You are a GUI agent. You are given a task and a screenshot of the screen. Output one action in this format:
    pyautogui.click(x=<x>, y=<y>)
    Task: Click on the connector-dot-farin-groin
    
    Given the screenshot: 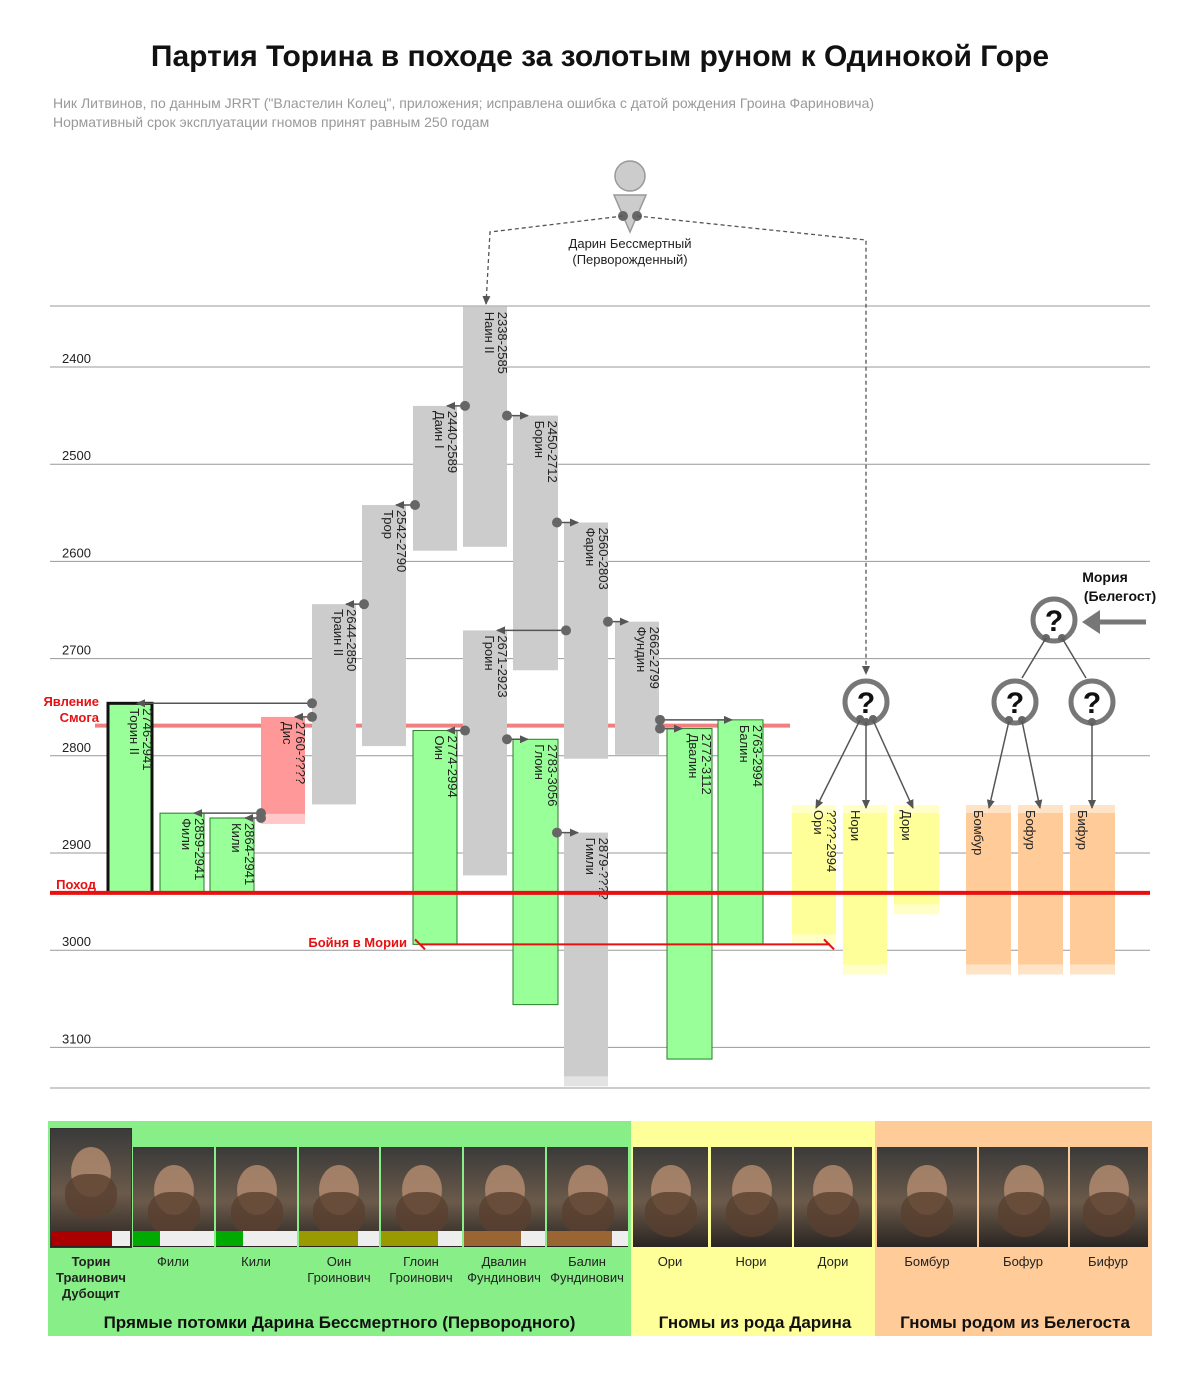 What is the action you would take?
    pyautogui.click(x=566, y=630)
    